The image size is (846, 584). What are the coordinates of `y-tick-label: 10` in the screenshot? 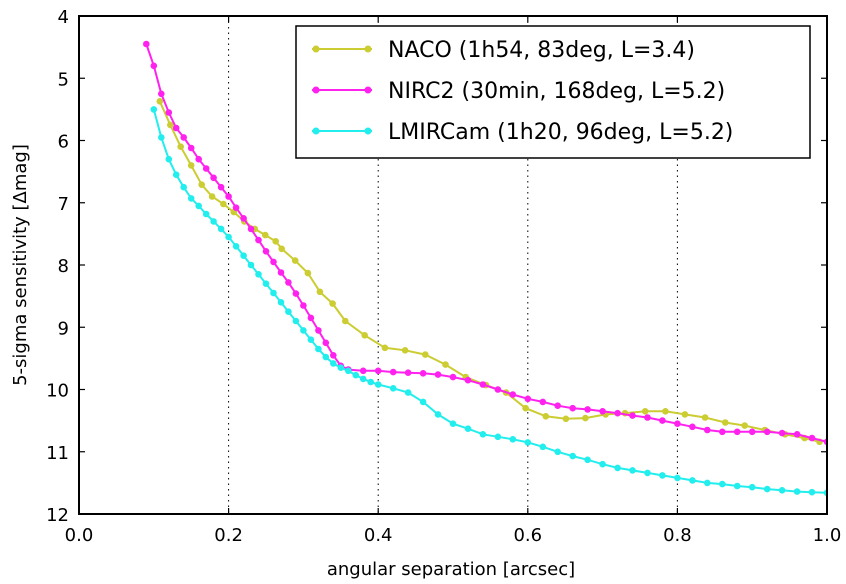 It's located at (57, 391).